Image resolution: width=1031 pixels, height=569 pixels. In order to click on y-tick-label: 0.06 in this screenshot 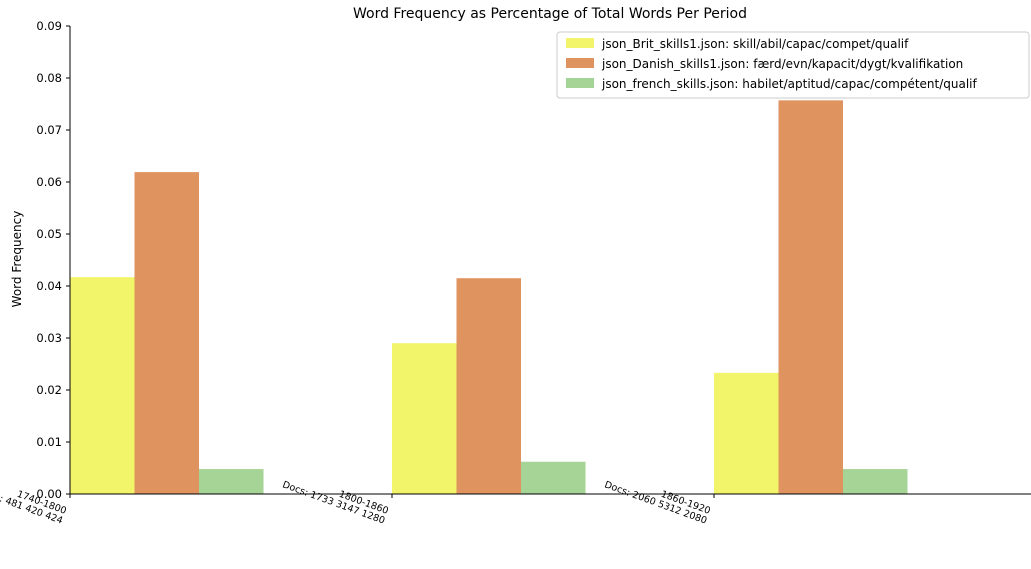, I will do `click(49, 182)`.